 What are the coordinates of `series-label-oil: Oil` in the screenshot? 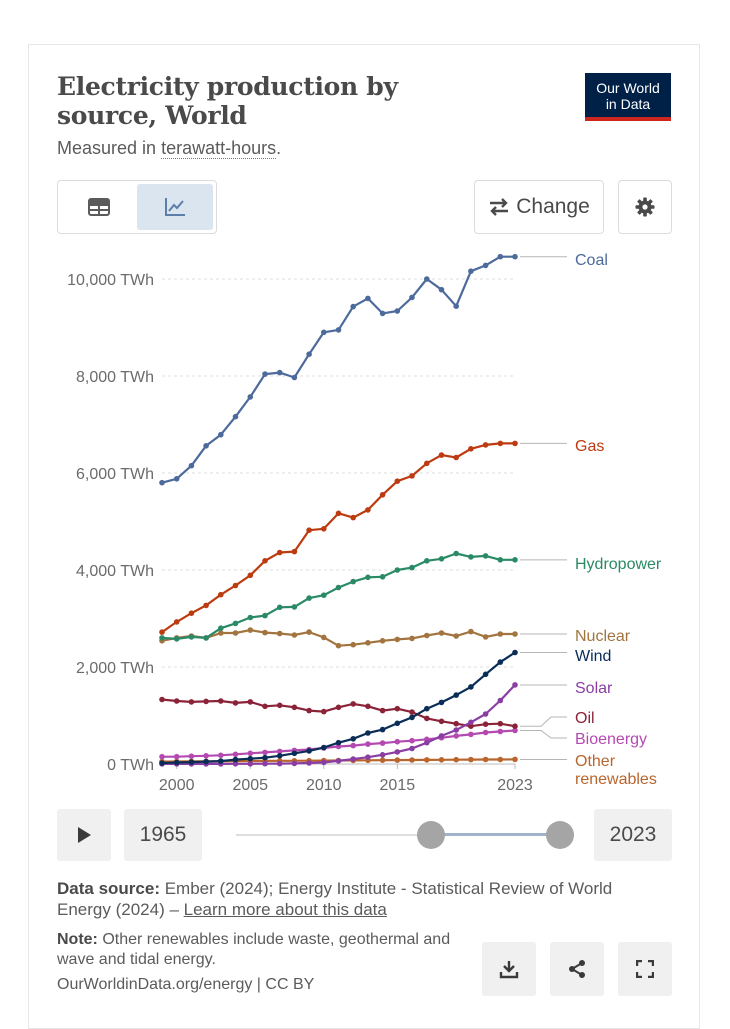 It's located at (585, 718).